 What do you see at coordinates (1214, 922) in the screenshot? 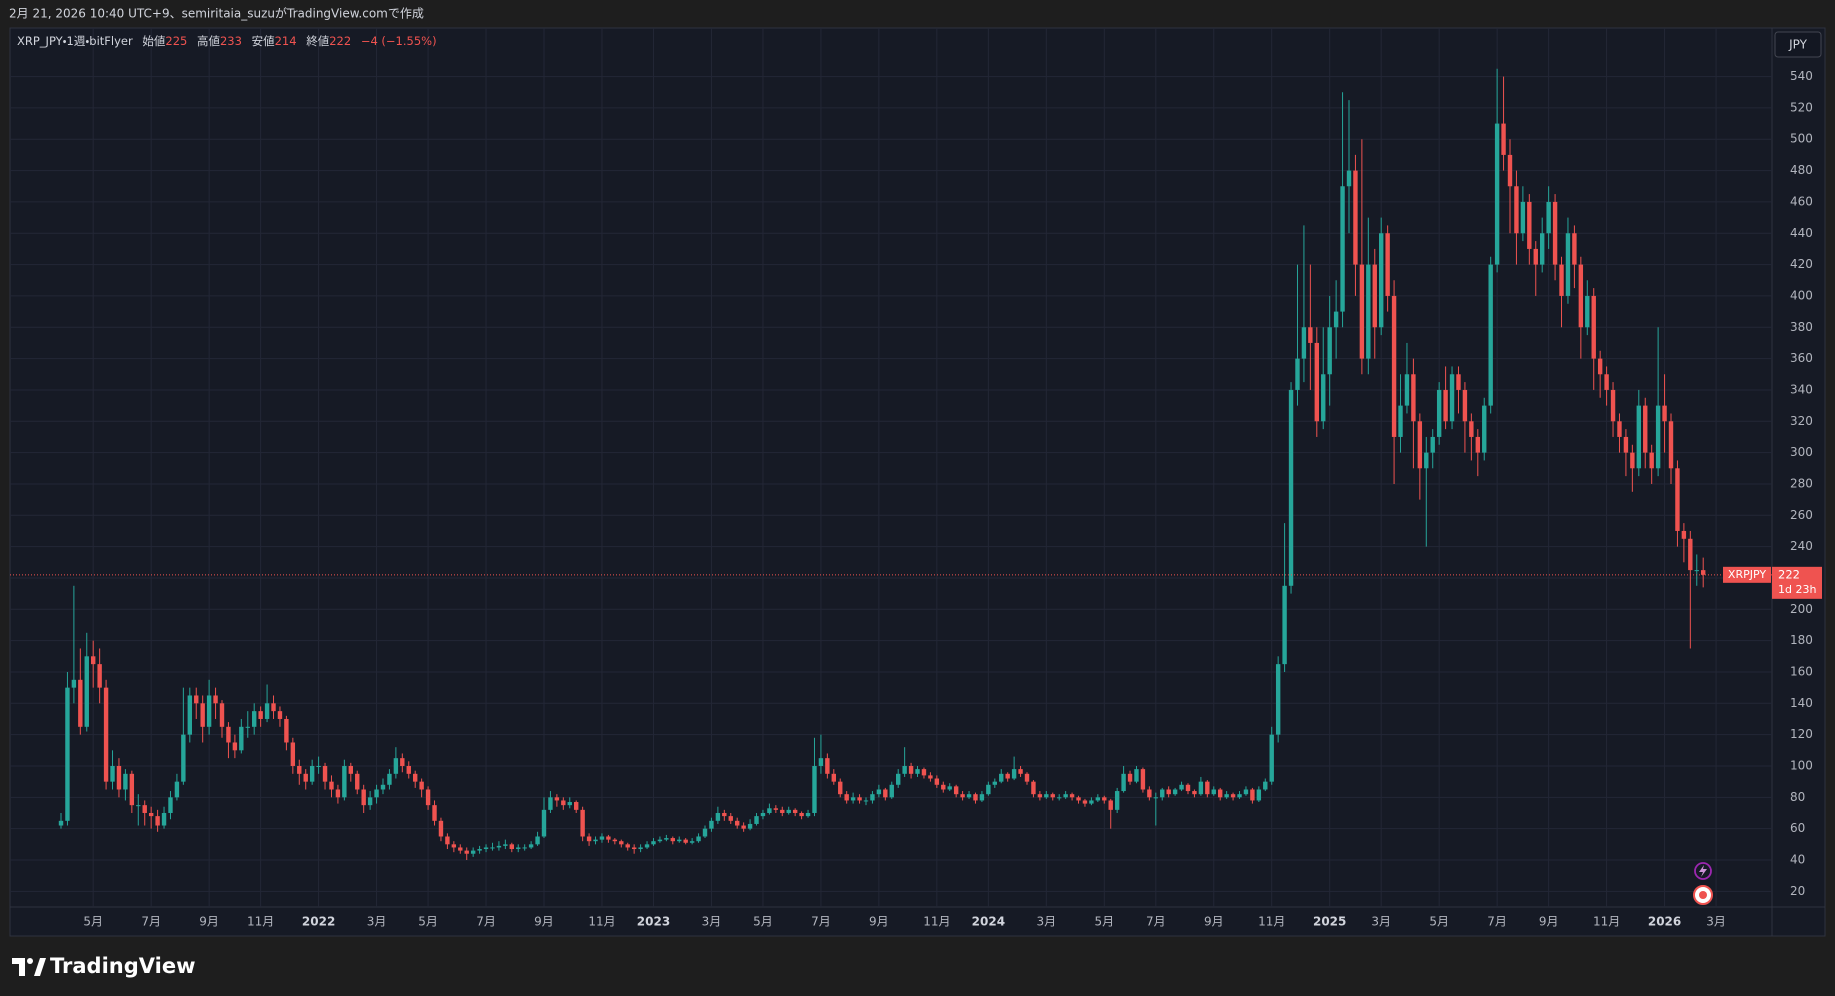
I see `x-tick-label: 9月` at bounding box center [1214, 922].